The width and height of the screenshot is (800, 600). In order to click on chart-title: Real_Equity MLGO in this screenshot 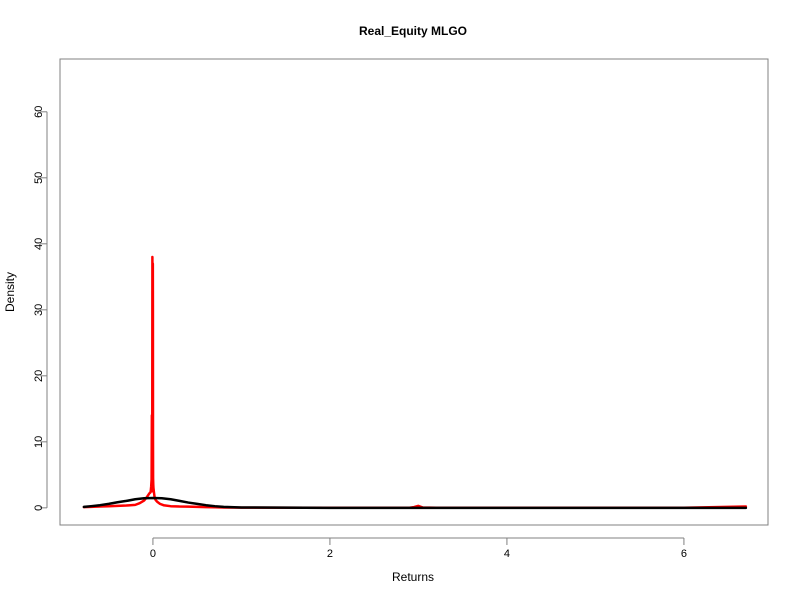, I will do `click(413, 31)`.